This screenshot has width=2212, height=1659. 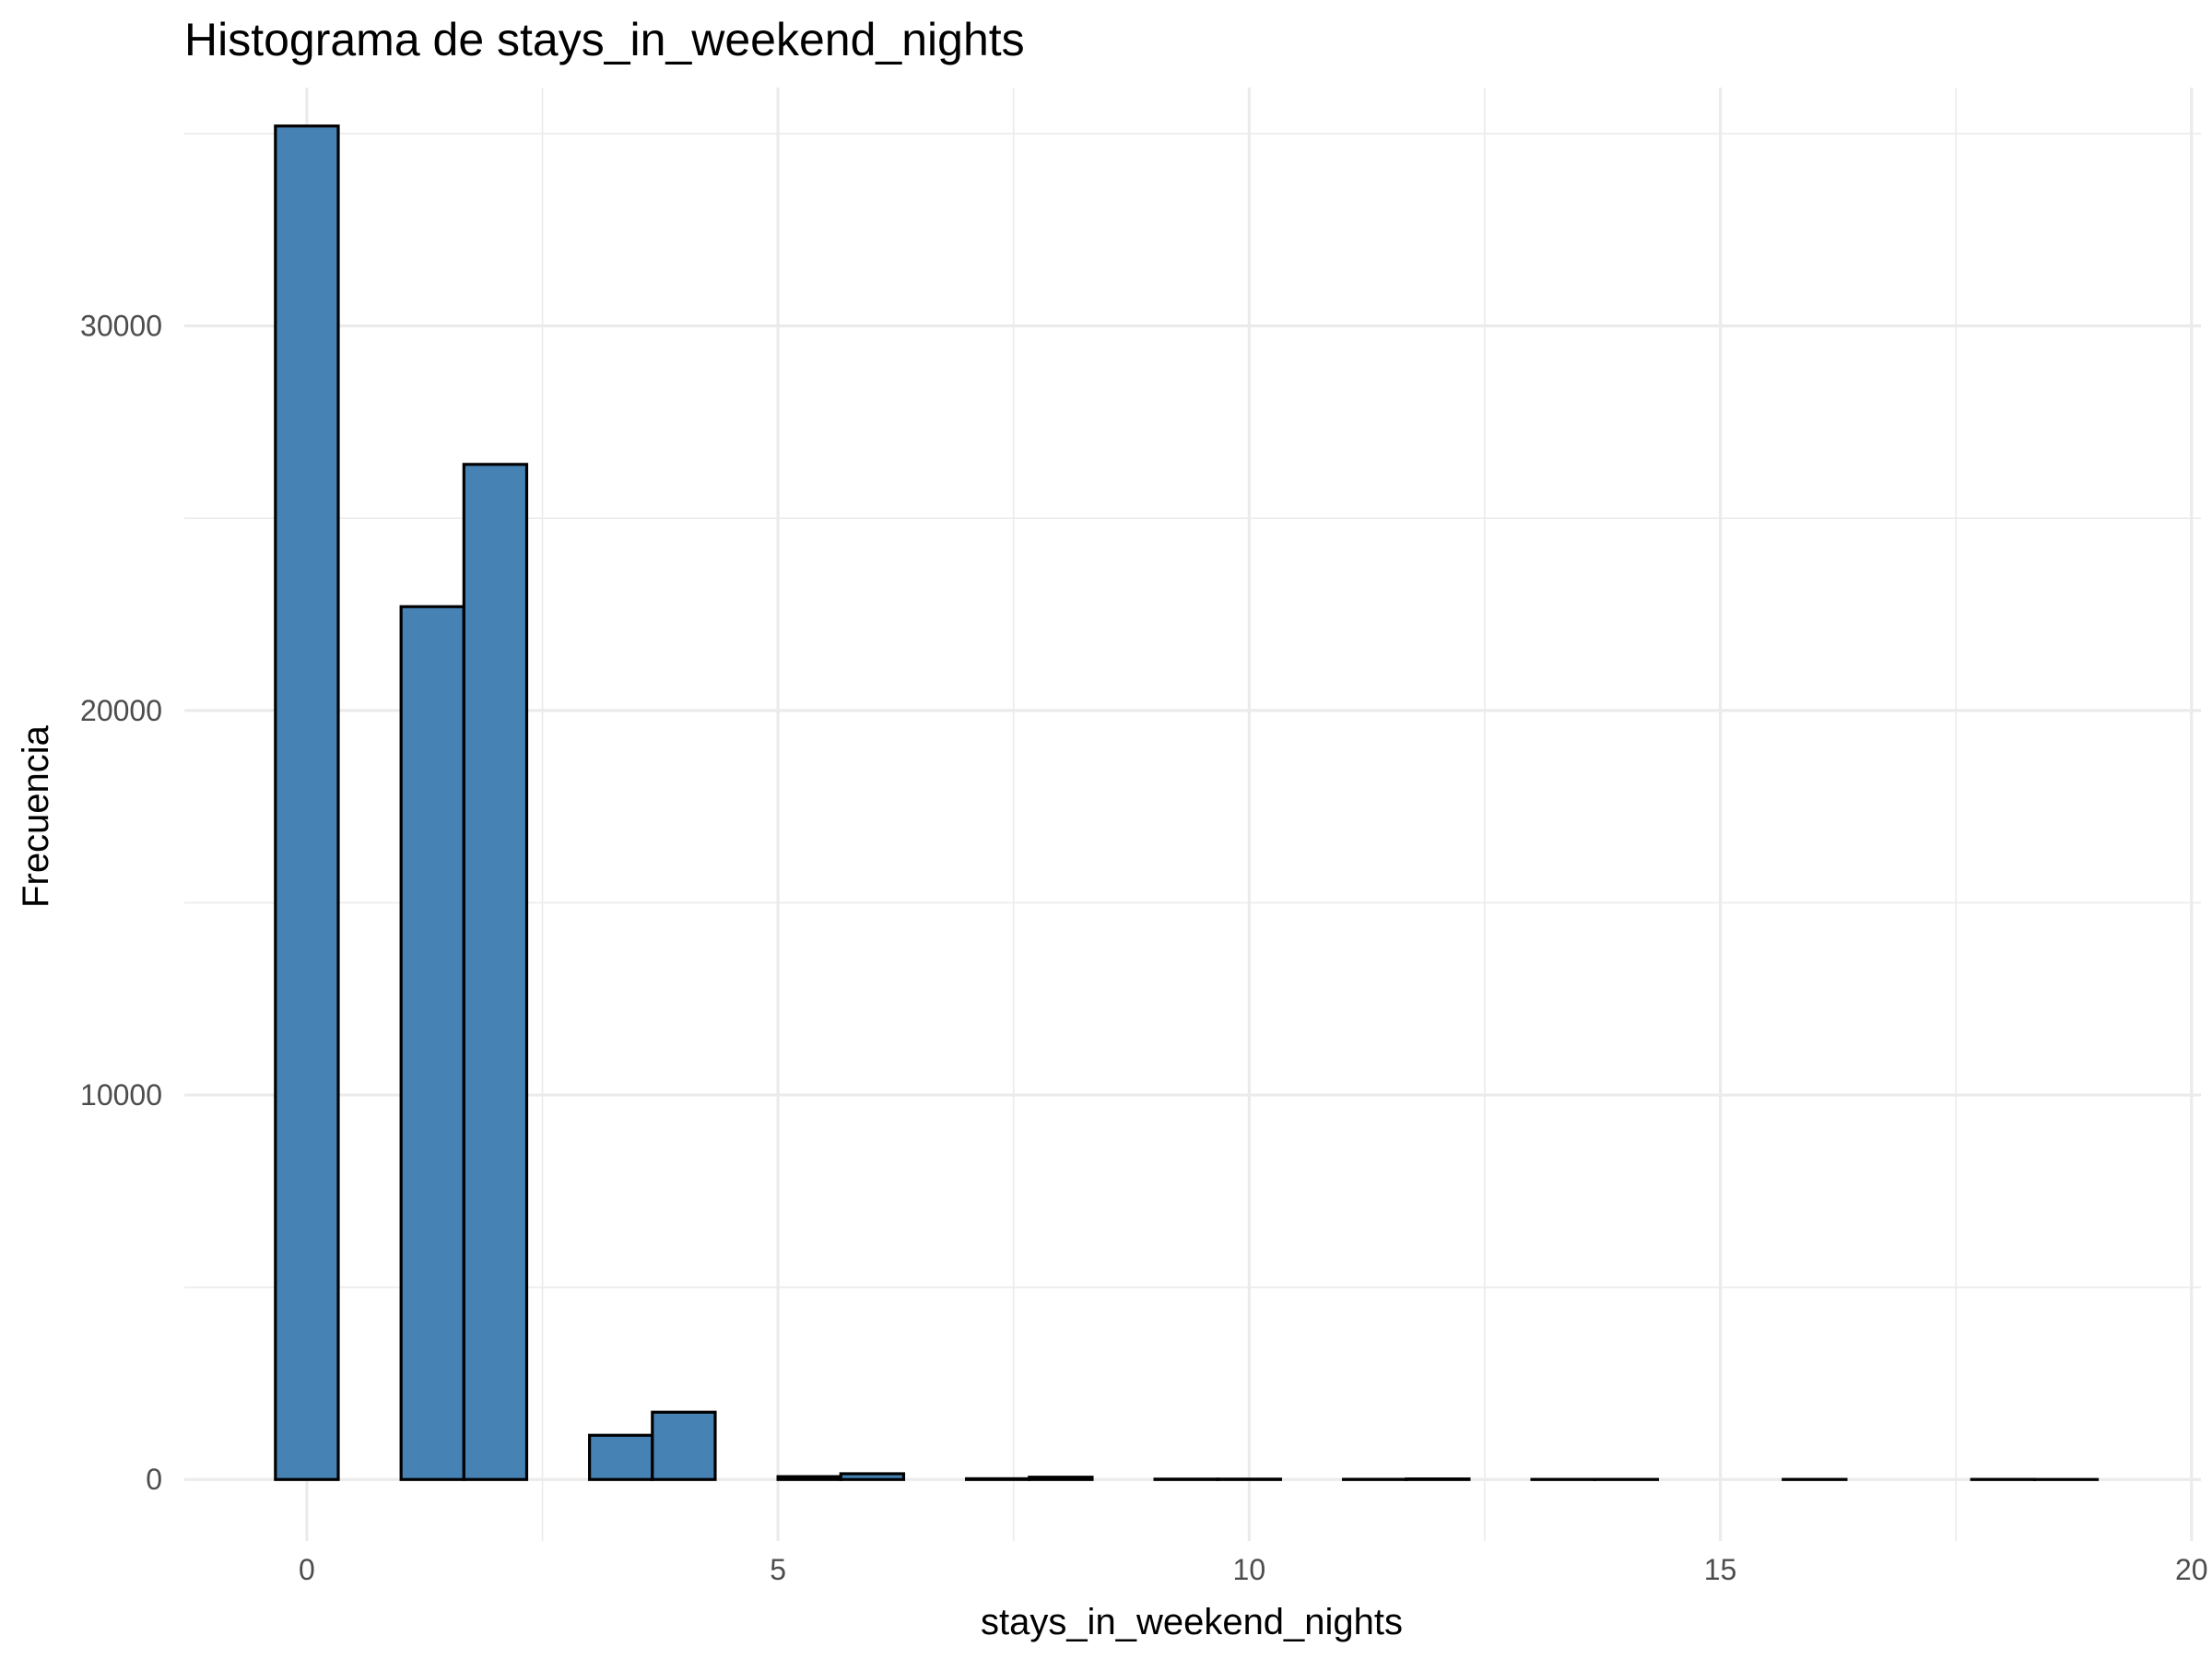 What do you see at coordinates (121, 710) in the screenshot?
I see `y-tick-label: 20000` at bounding box center [121, 710].